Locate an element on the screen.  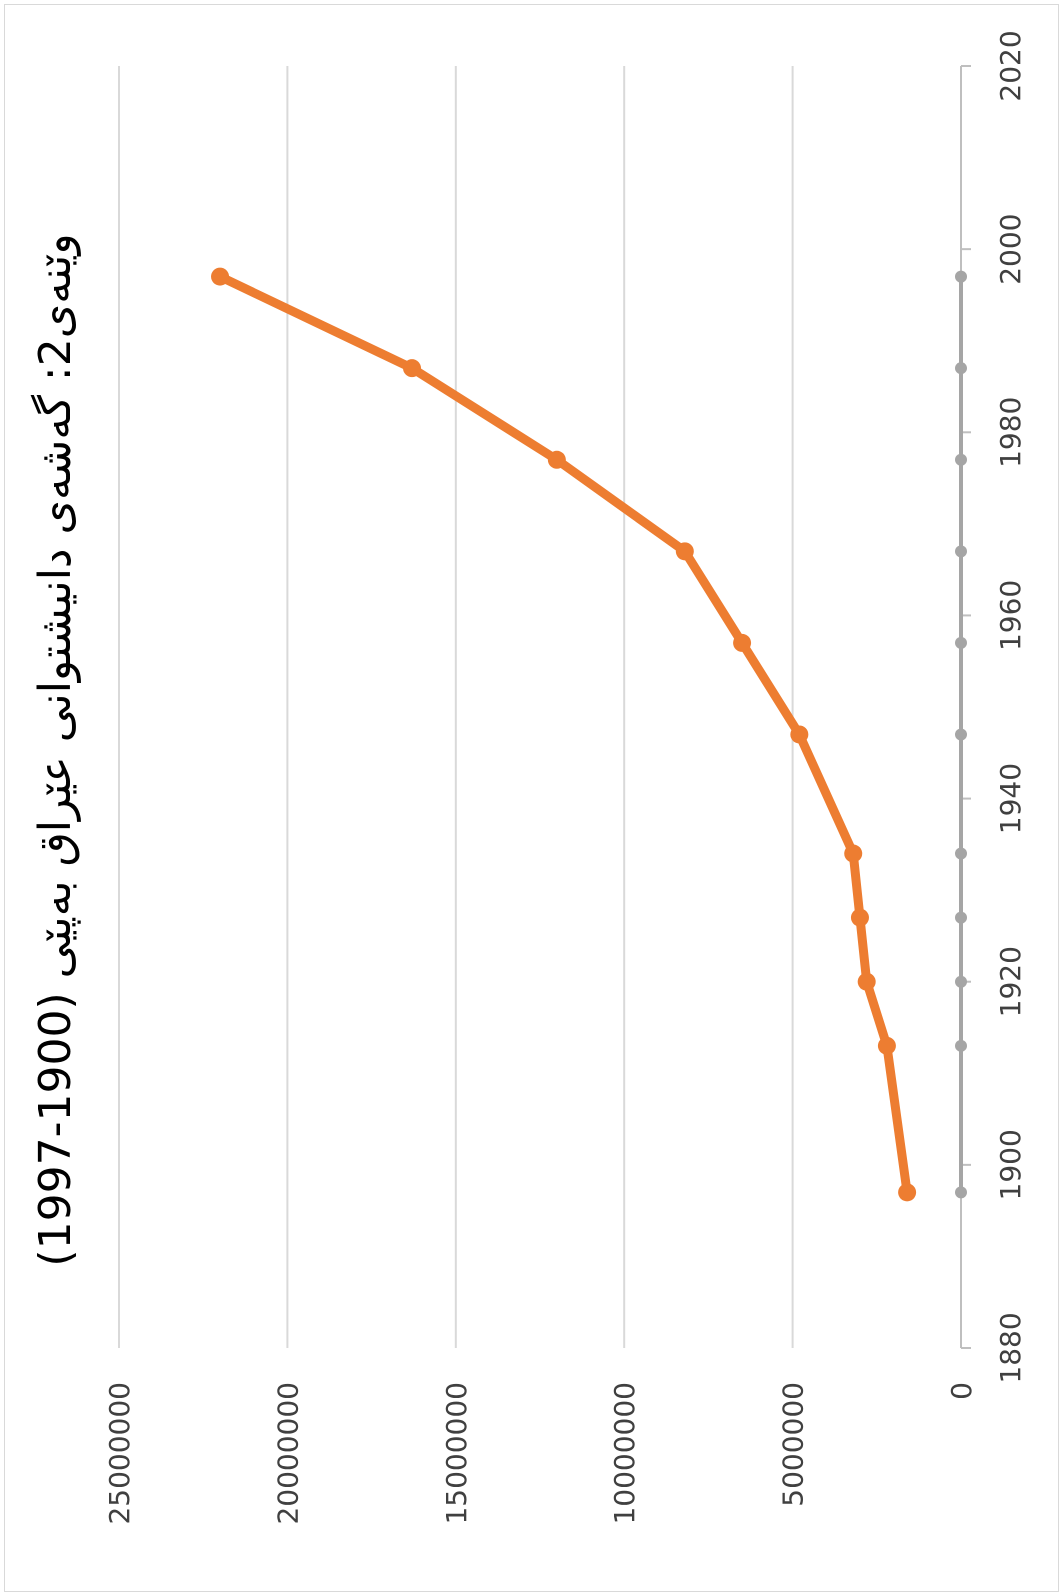
x-axis-ticks: 1880 1900 1920 1940 1960 1980 2000 2020 is located at coordinates (1010, 706).